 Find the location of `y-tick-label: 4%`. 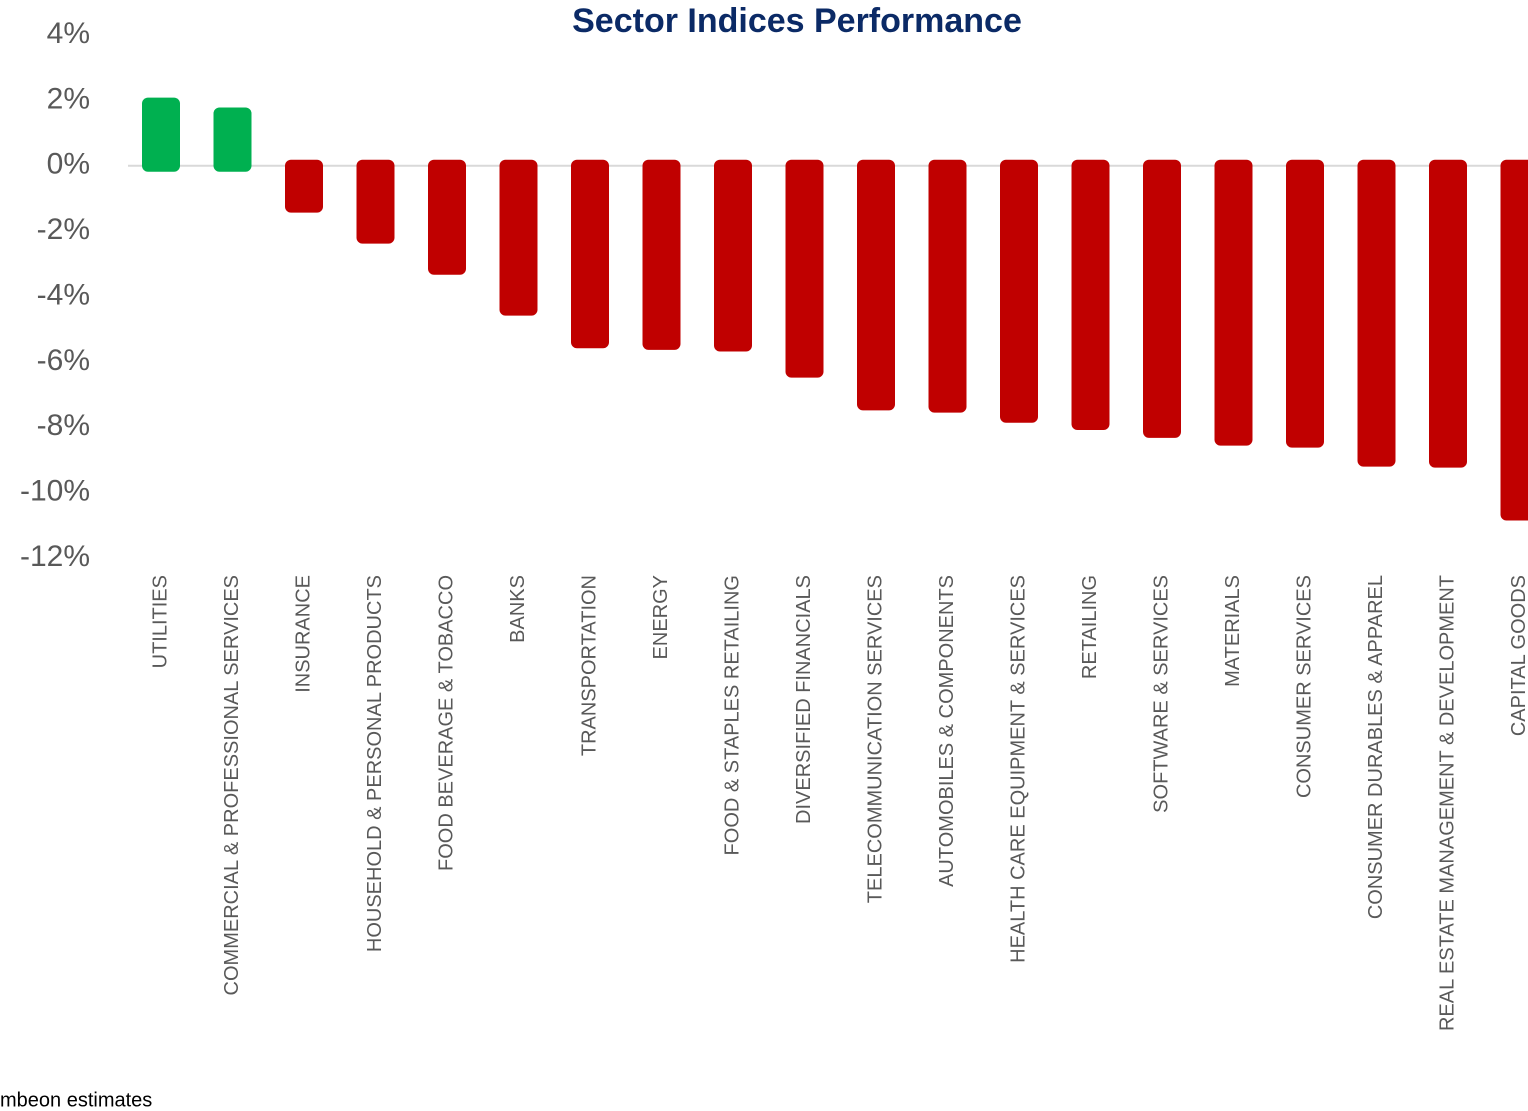

y-tick-label: 4% is located at coordinates (68, 33).